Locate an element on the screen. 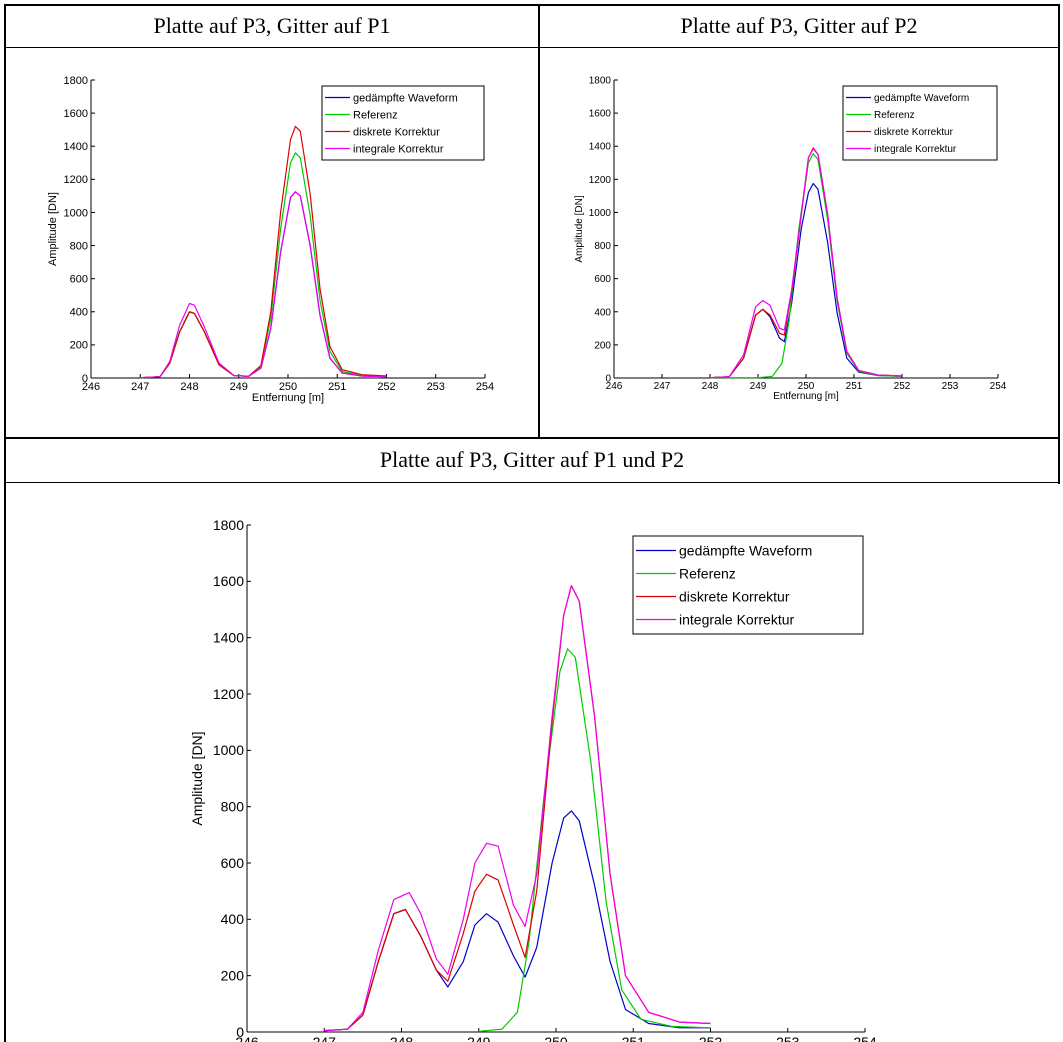 The width and height of the screenshot is (1063, 1042). chart2-legend-label-1: Referenz is located at coordinates (707, 573).